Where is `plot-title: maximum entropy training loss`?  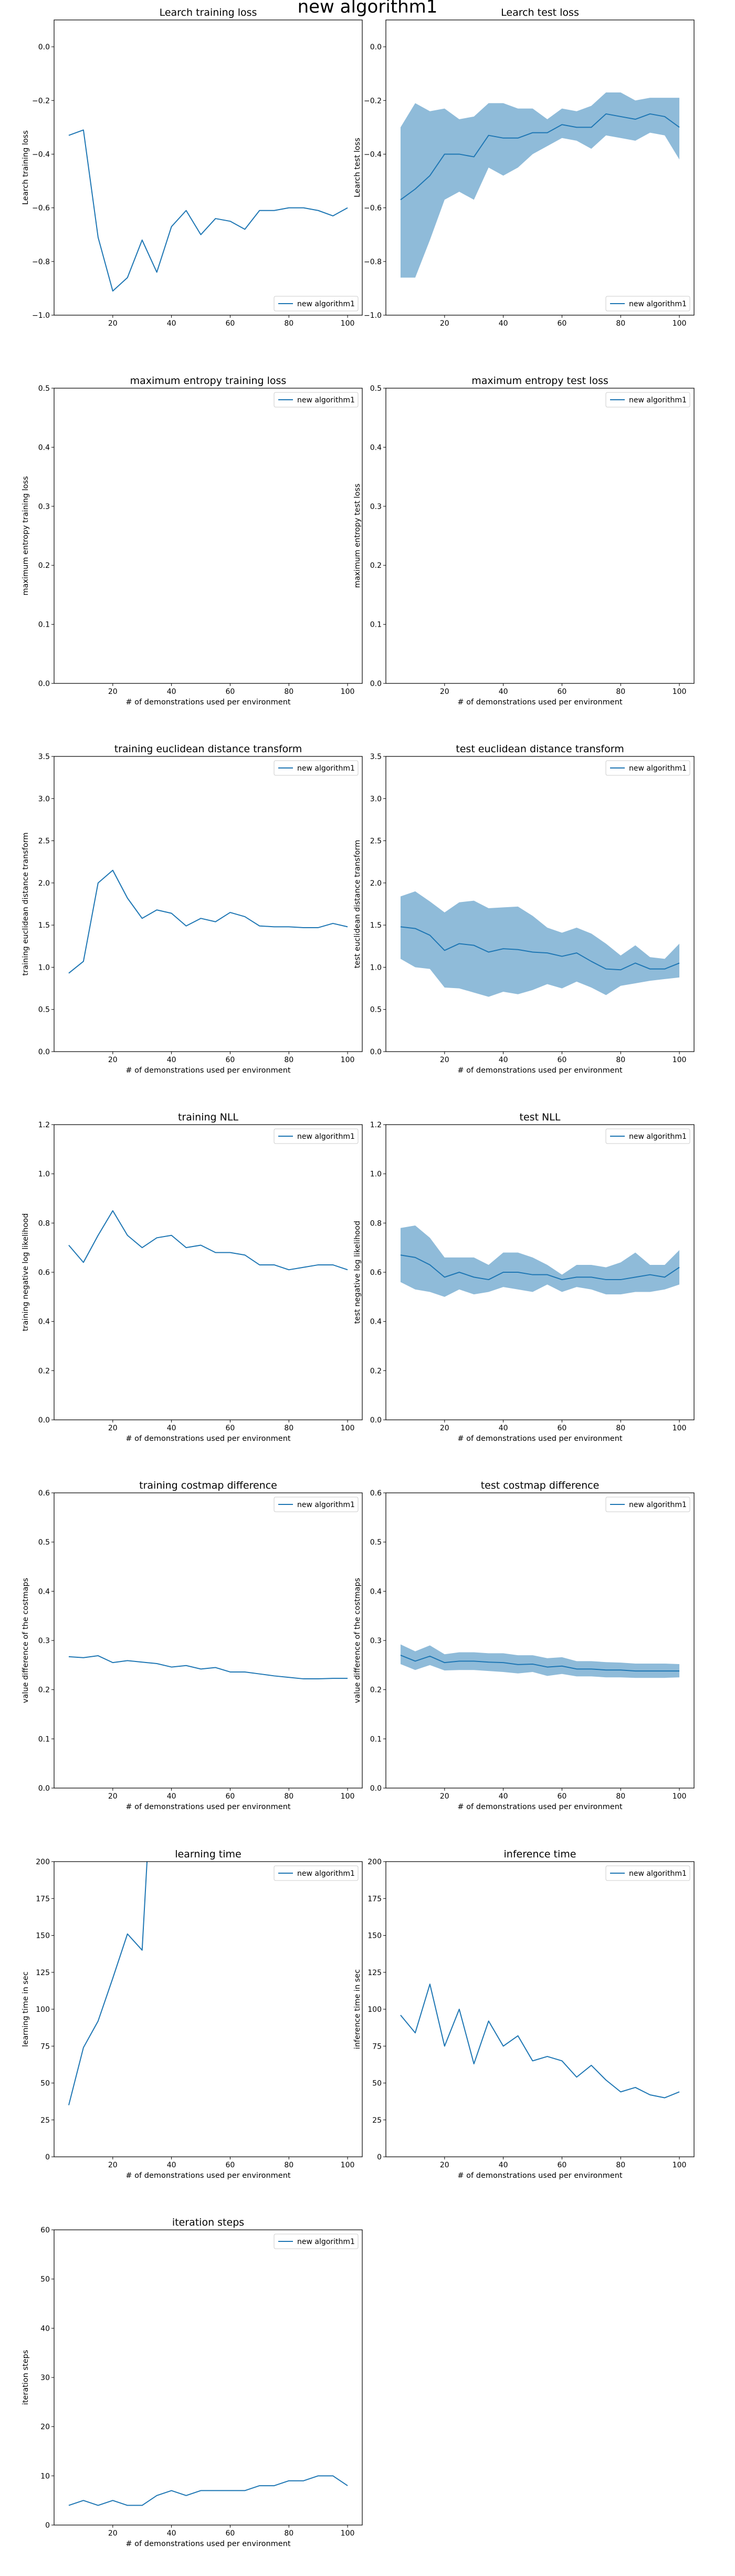 plot-title: maximum entropy training loss is located at coordinates (208, 381).